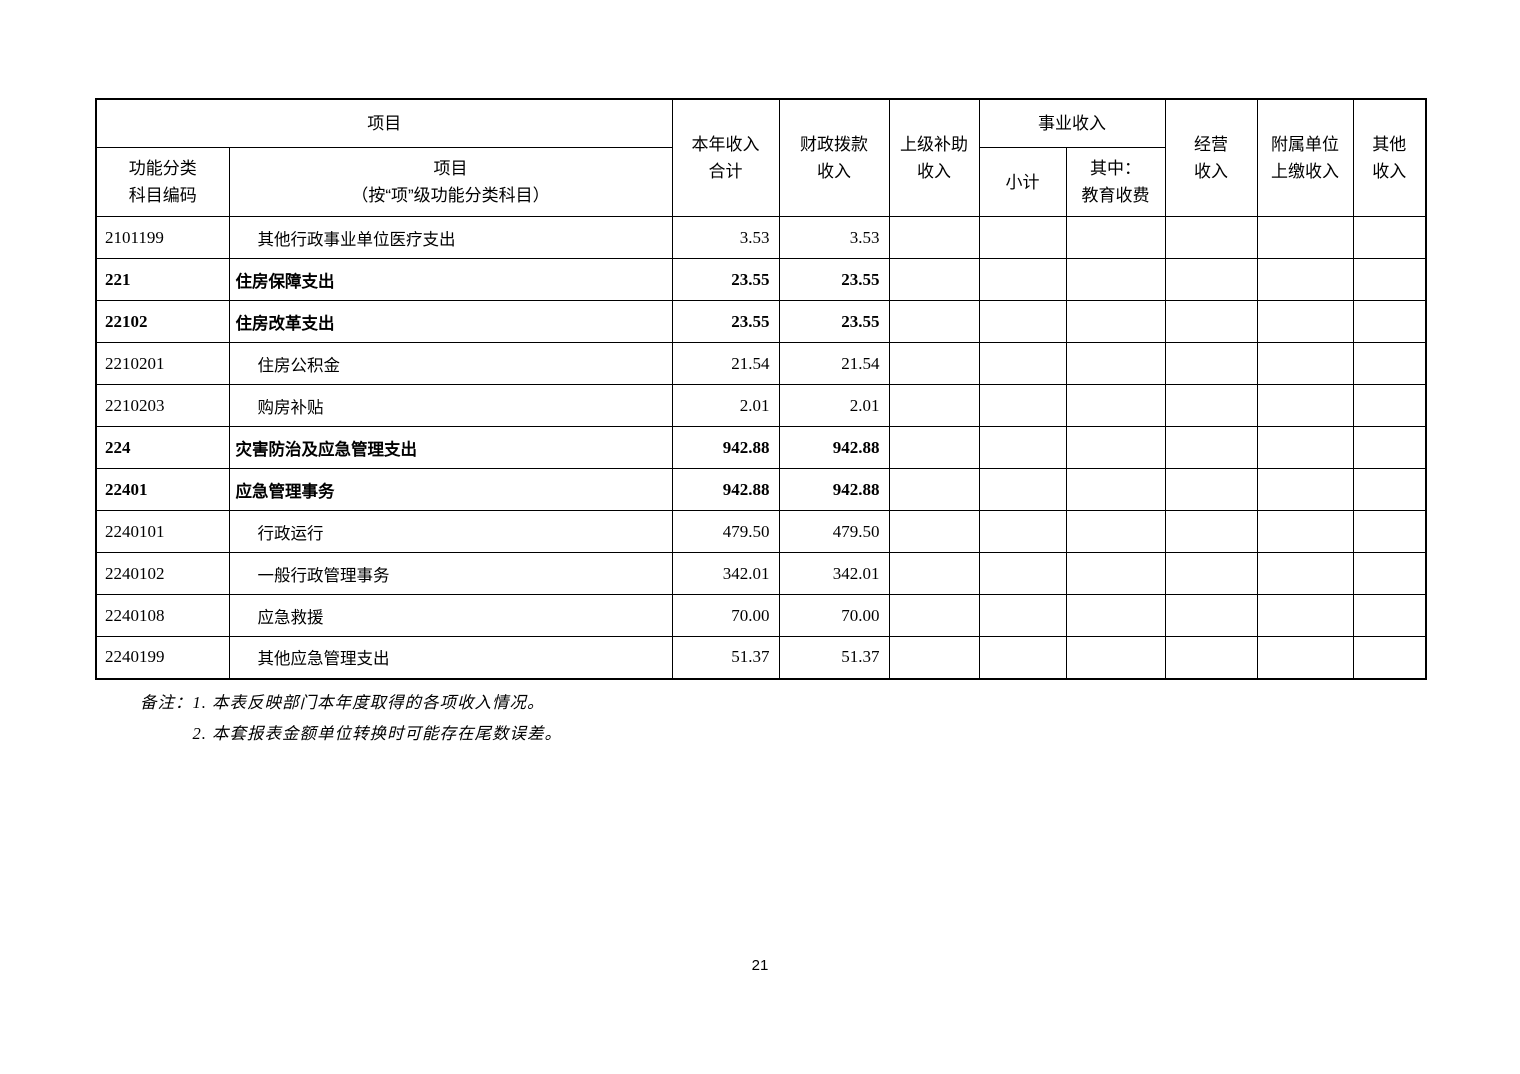  Describe the element at coordinates (834, 531) in the screenshot. I see `row-fiscal: 479.50` at that location.